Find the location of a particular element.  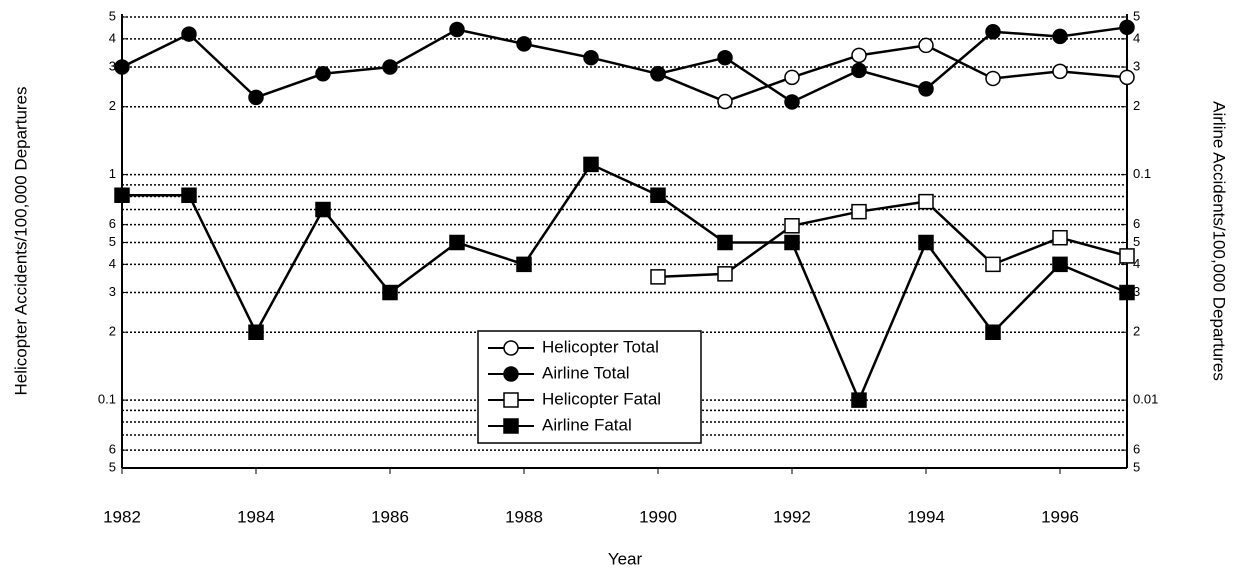

x-tick-label: 1994 is located at coordinates (926, 516).